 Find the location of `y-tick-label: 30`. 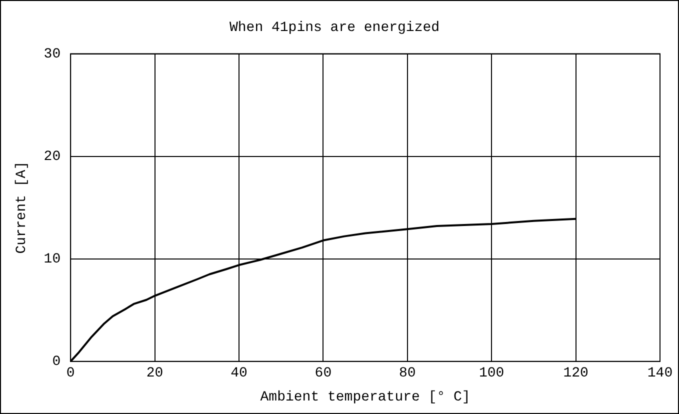

y-tick-label: 30 is located at coordinates (52, 54).